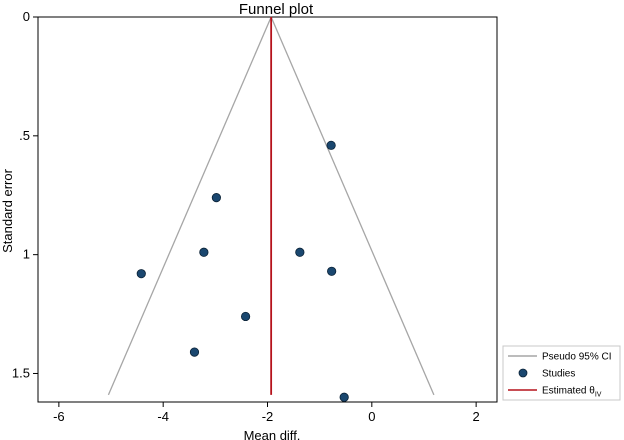  Describe the element at coordinates (577, 357) in the screenshot. I see `legend-label: Pseudo 95% CI` at that location.